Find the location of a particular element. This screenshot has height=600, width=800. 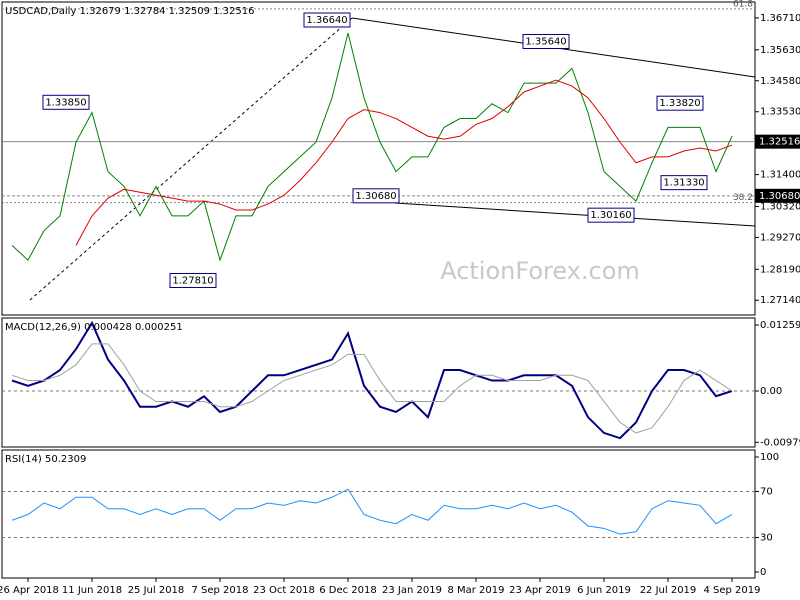

y-tick-label: 0 is located at coordinates (763, 572).